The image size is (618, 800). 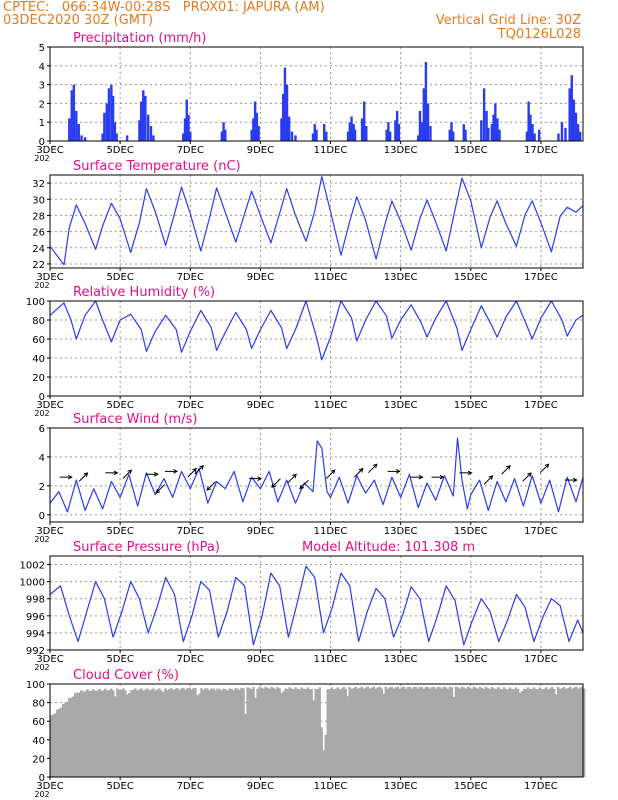 I want to click on y-tick-label: 3, so click(x=42, y=86).